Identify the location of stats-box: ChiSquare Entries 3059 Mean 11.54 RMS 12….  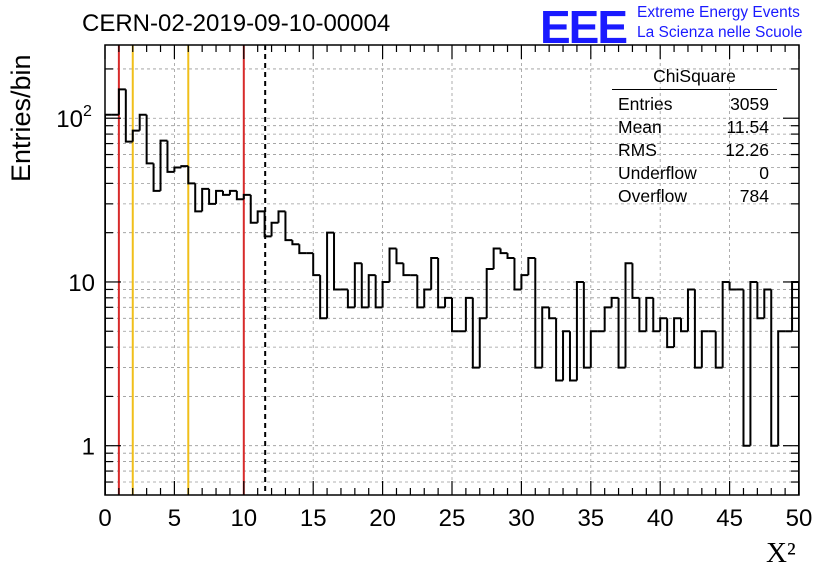
(694, 137).